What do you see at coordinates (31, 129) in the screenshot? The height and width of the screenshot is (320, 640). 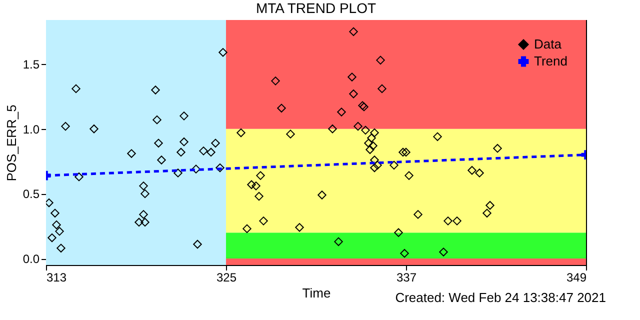 I see `y-tick-label: 1.0` at bounding box center [31, 129].